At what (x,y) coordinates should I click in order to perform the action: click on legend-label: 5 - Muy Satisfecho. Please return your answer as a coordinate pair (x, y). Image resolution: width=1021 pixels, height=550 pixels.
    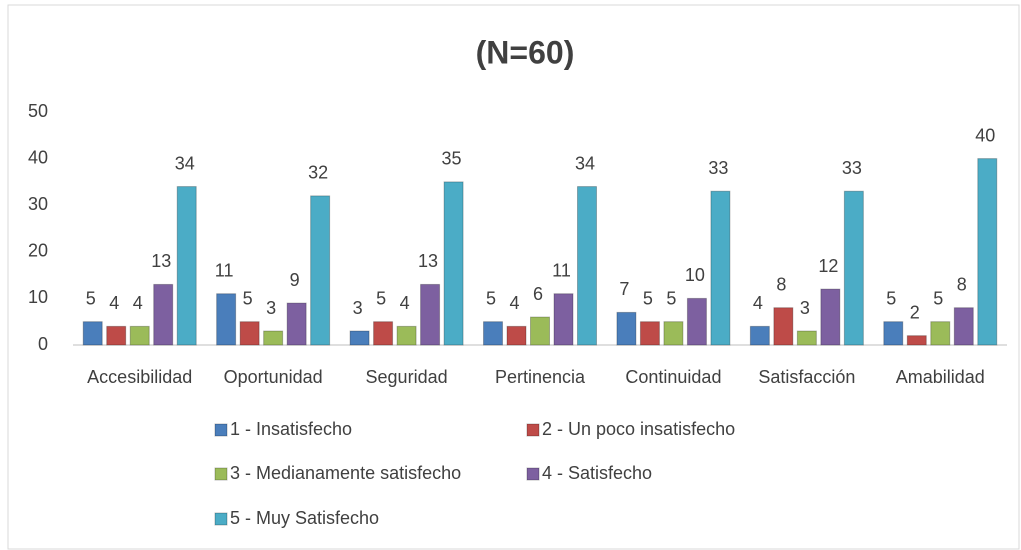
    Looking at the image, I should click on (304, 518).